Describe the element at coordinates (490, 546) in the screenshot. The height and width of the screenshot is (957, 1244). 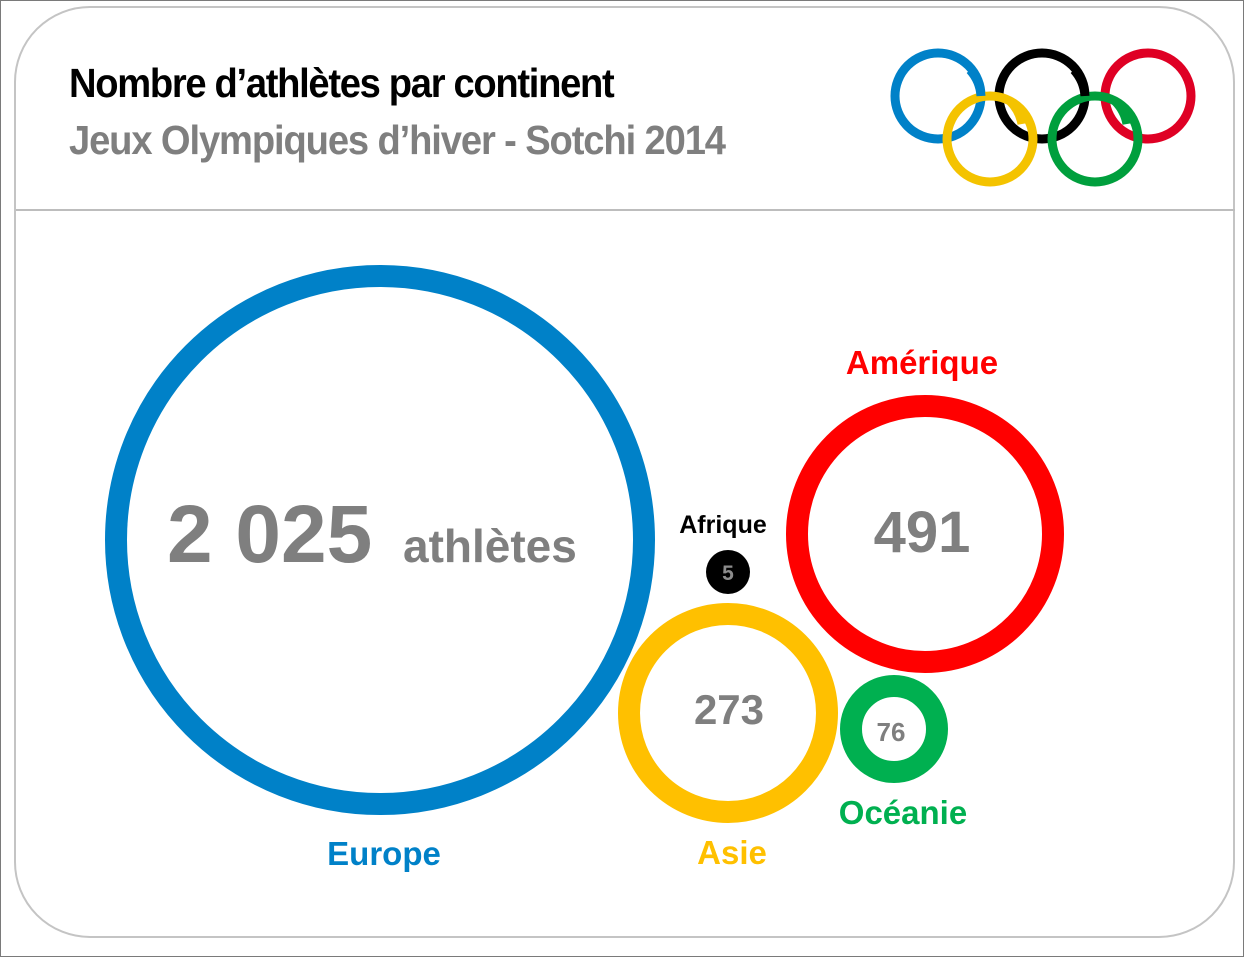
I see `europe-unit: athlètes` at that location.